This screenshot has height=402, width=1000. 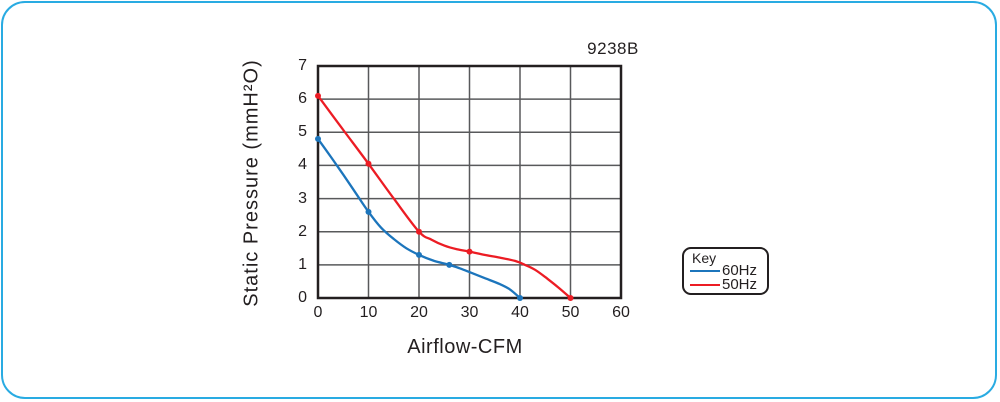 What do you see at coordinates (705, 271) in the screenshot?
I see `60hz-line-swatch` at bounding box center [705, 271].